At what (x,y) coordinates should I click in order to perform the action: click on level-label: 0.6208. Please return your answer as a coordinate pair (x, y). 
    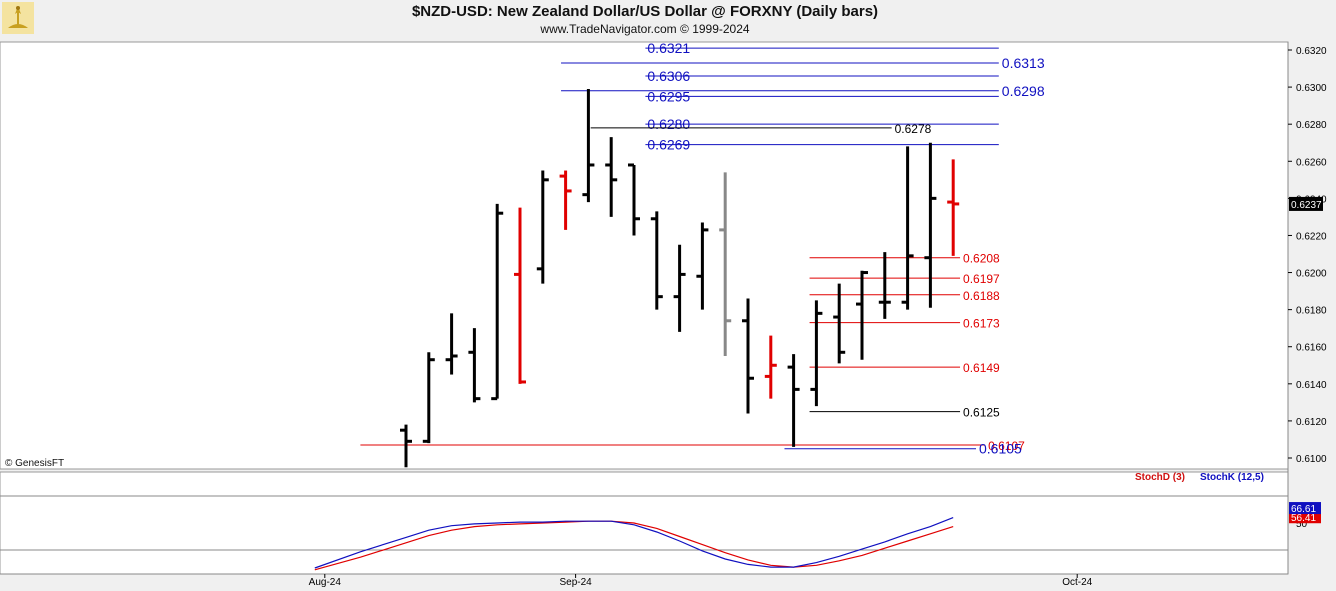
    Looking at the image, I should click on (981, 259).